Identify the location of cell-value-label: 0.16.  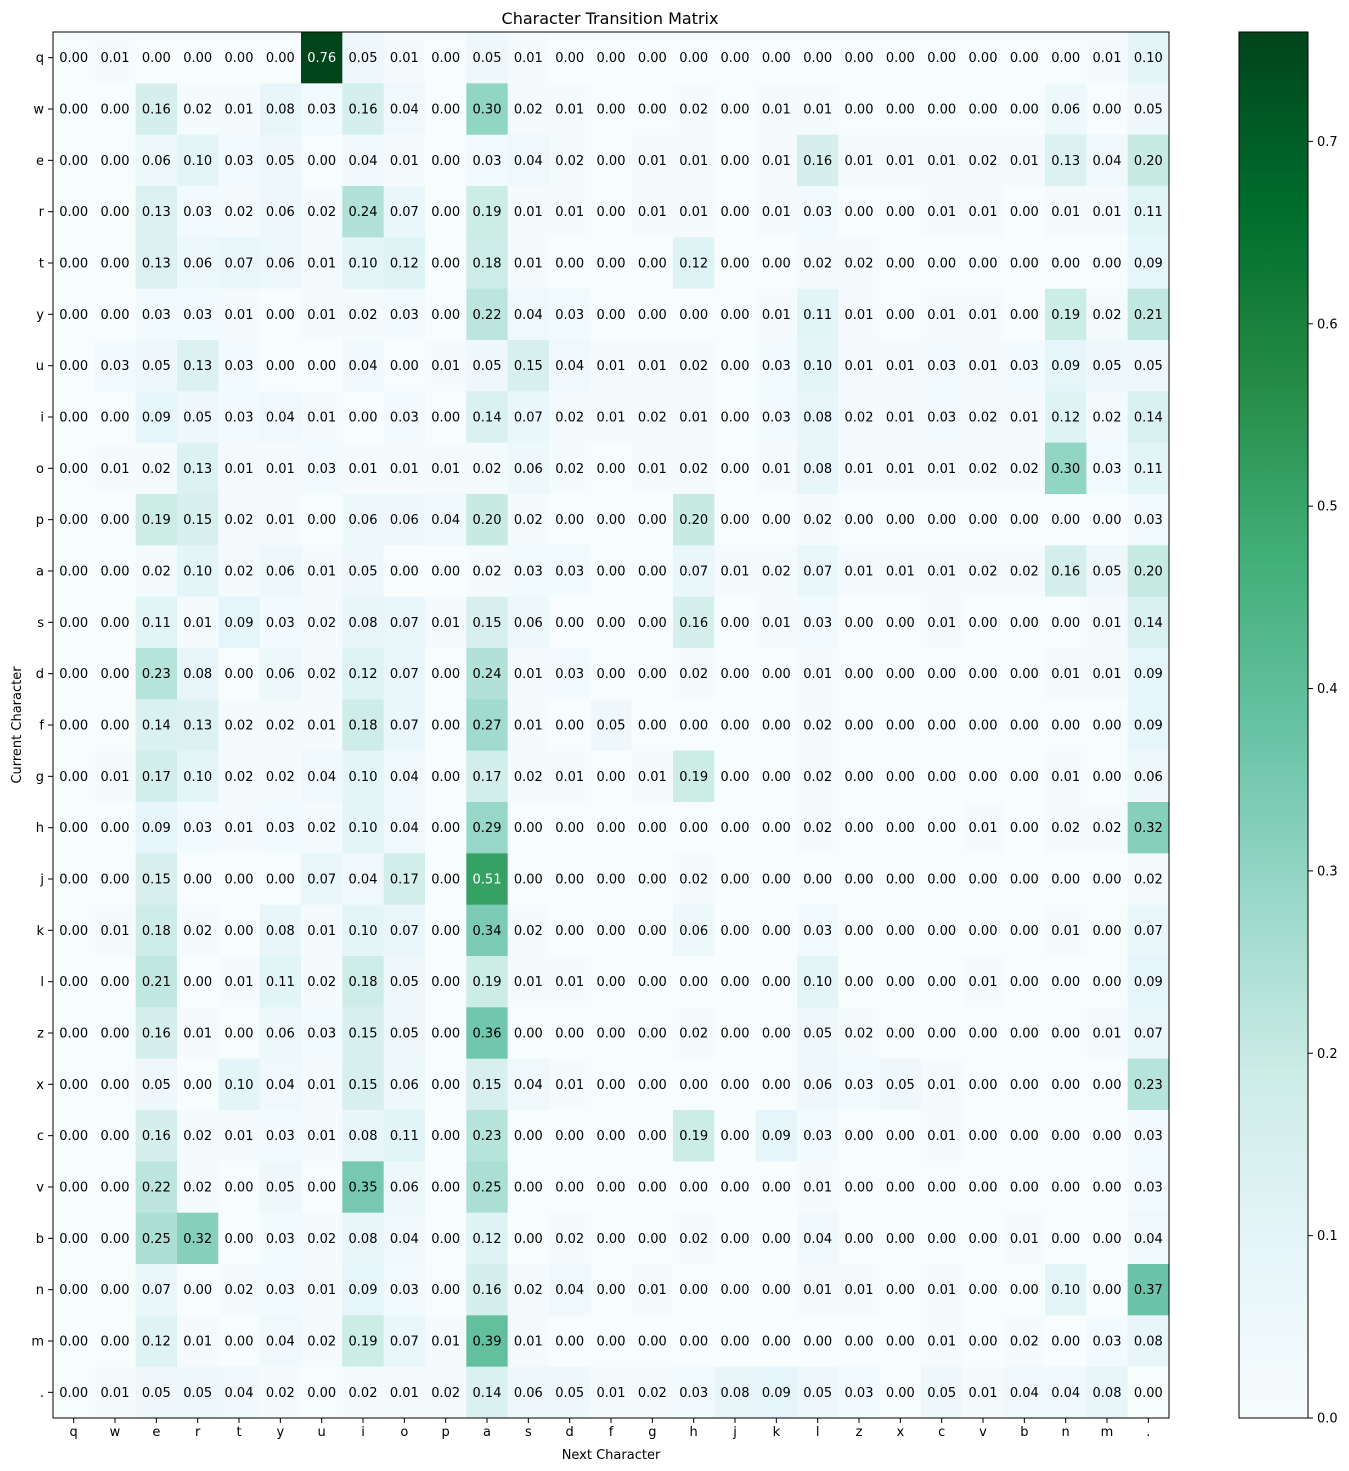
(363, 110).